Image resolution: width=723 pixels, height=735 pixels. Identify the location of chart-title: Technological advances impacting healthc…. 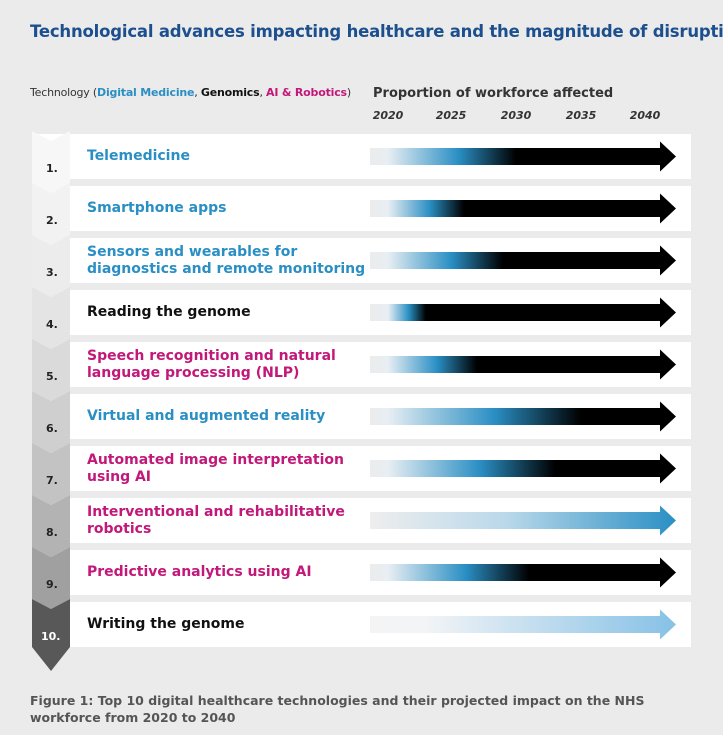
(376, 31).